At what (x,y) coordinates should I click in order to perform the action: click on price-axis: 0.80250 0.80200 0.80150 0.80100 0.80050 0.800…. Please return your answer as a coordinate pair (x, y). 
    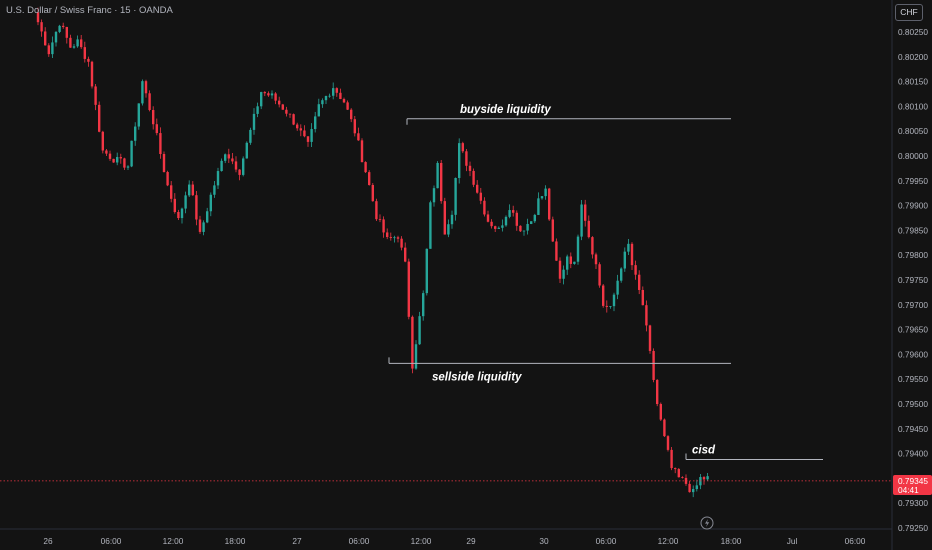
    Looking at the image, I should click on (913, 280).